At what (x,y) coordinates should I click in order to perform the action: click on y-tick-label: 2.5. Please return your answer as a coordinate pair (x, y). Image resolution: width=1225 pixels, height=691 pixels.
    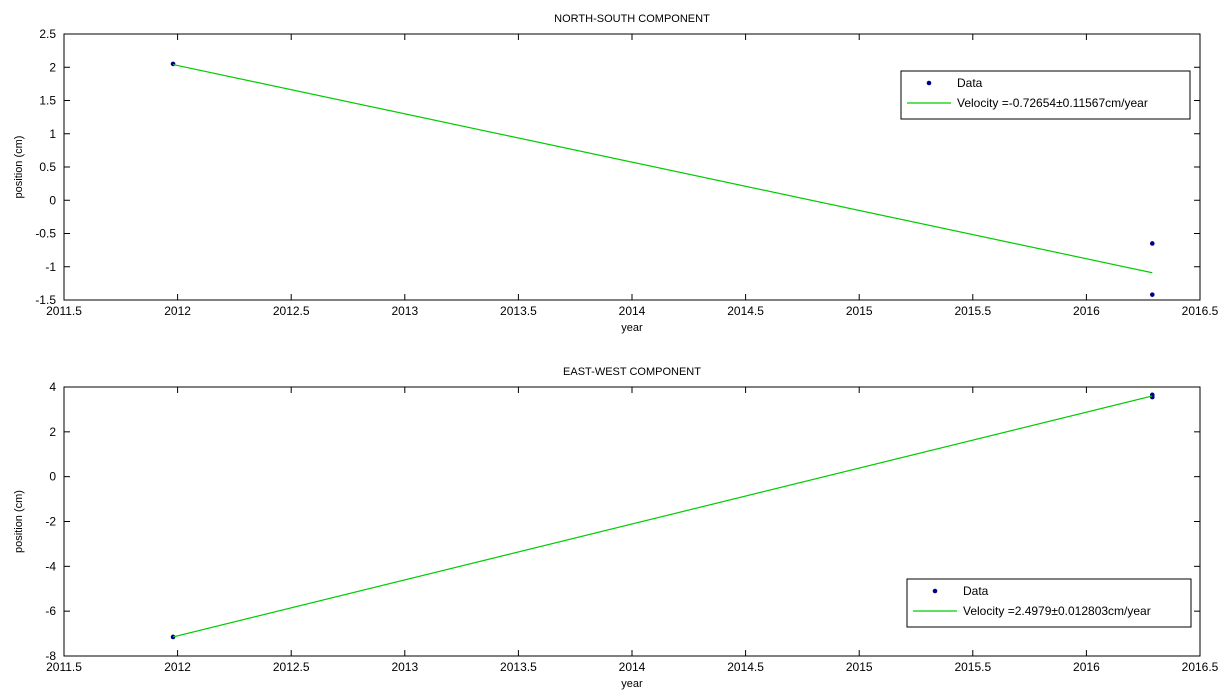
    Looking at the image, I should click on (47, 34).